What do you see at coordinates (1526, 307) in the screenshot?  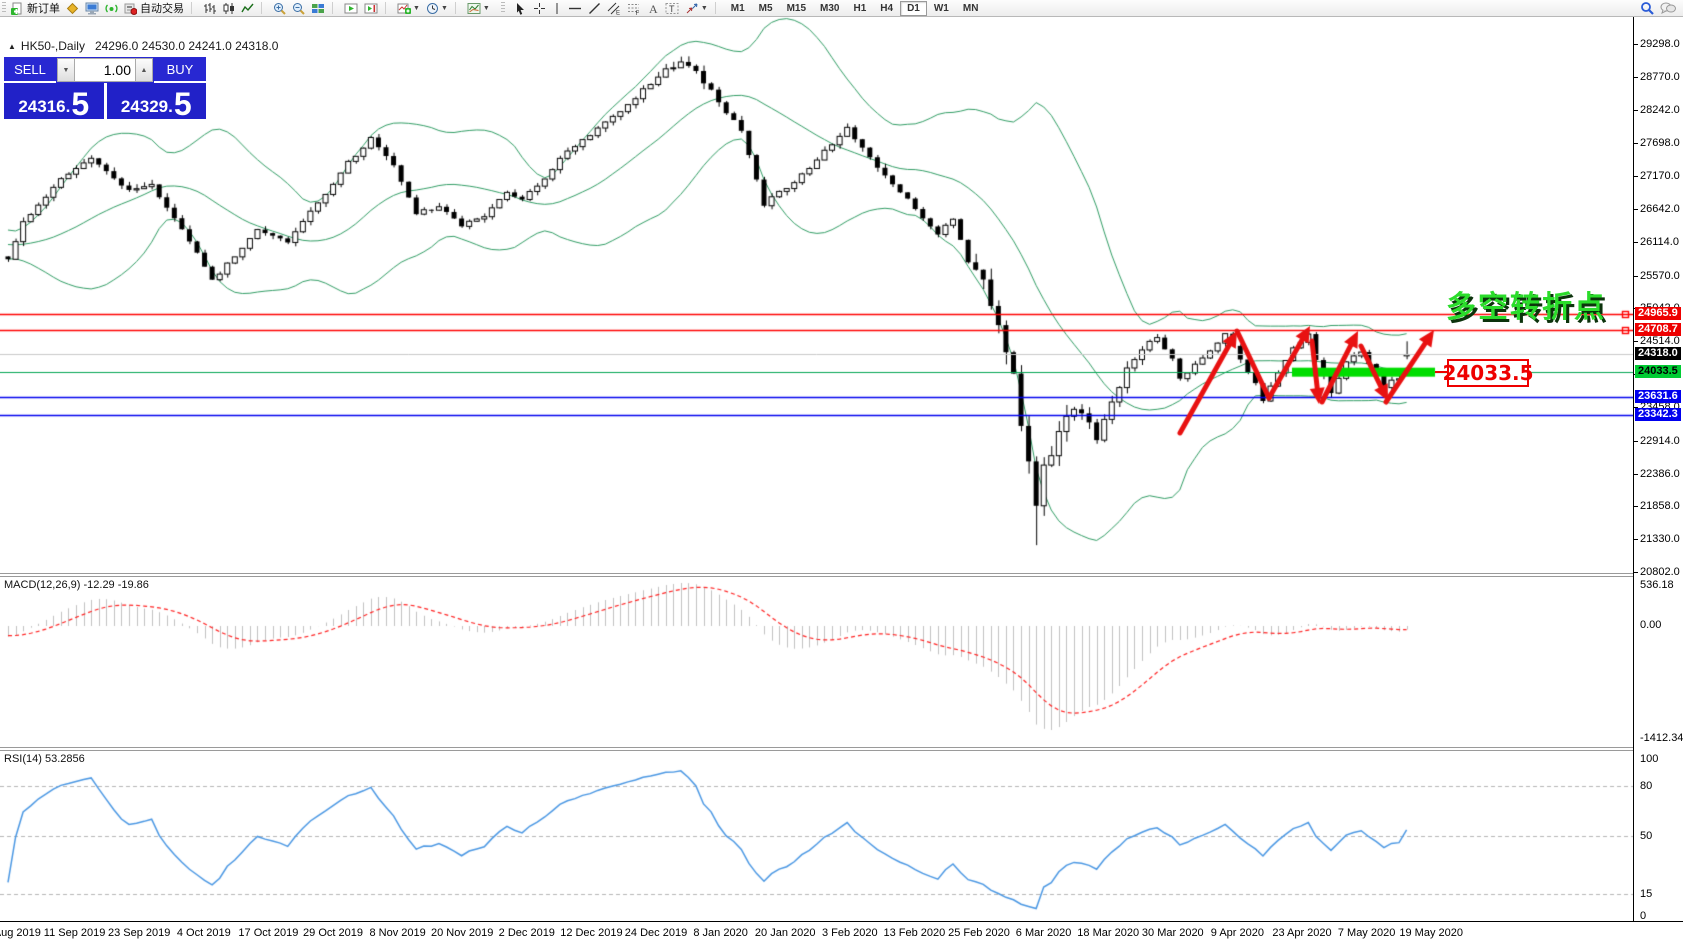 I see `bull-bear-turning-point-label: 多空转折点` at bounding box center [1526, 307].